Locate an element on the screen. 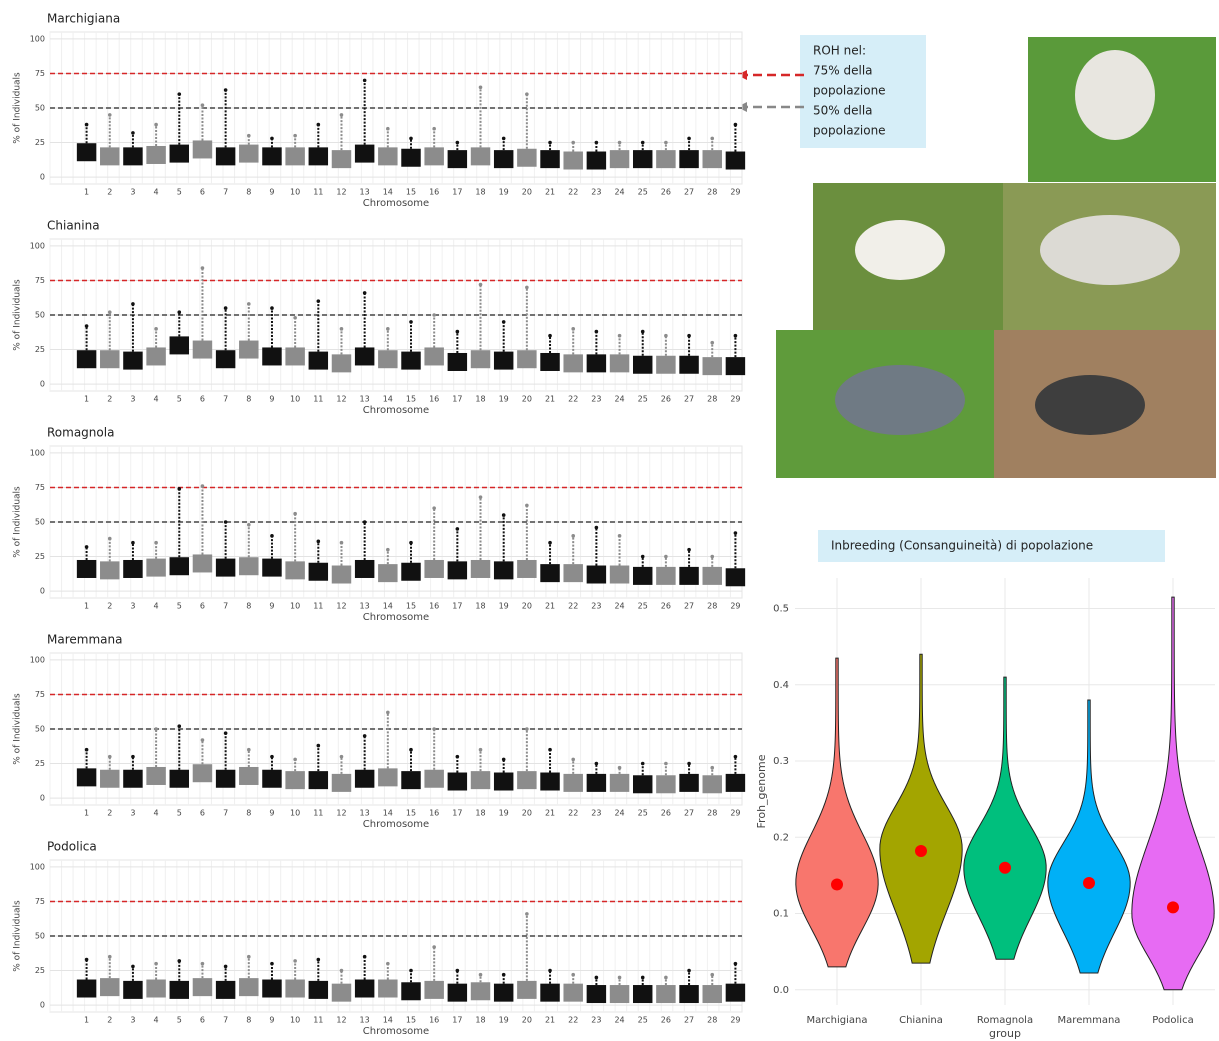  x-tick-label: 24 is located at coordinates (619, 813).